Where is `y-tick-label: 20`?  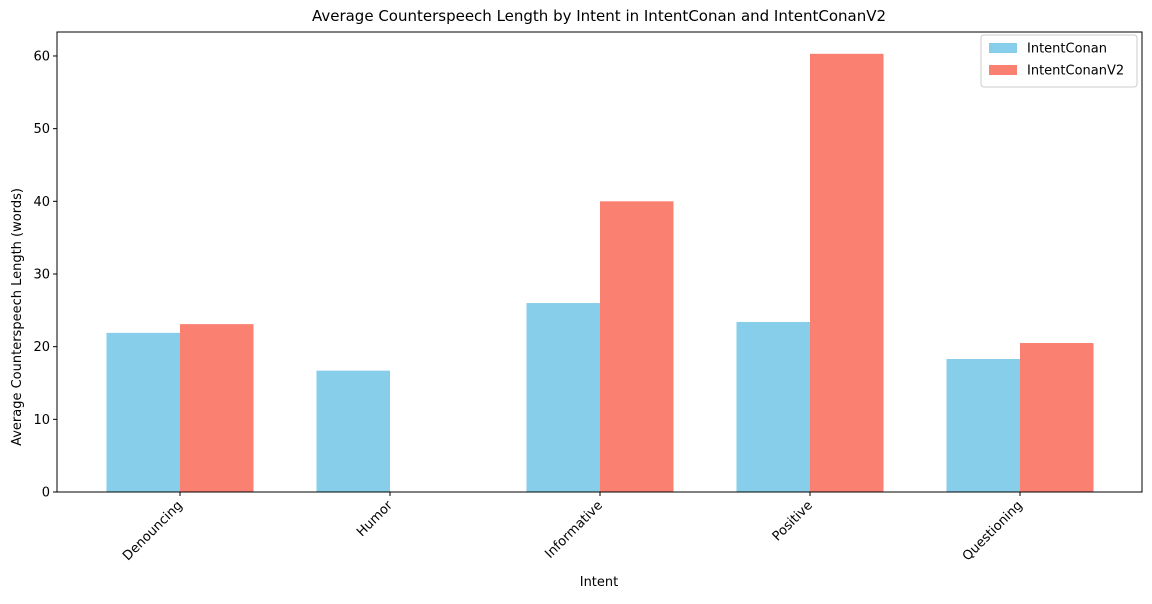 y-tick-label: 20 is located at coordinates (41, 347).